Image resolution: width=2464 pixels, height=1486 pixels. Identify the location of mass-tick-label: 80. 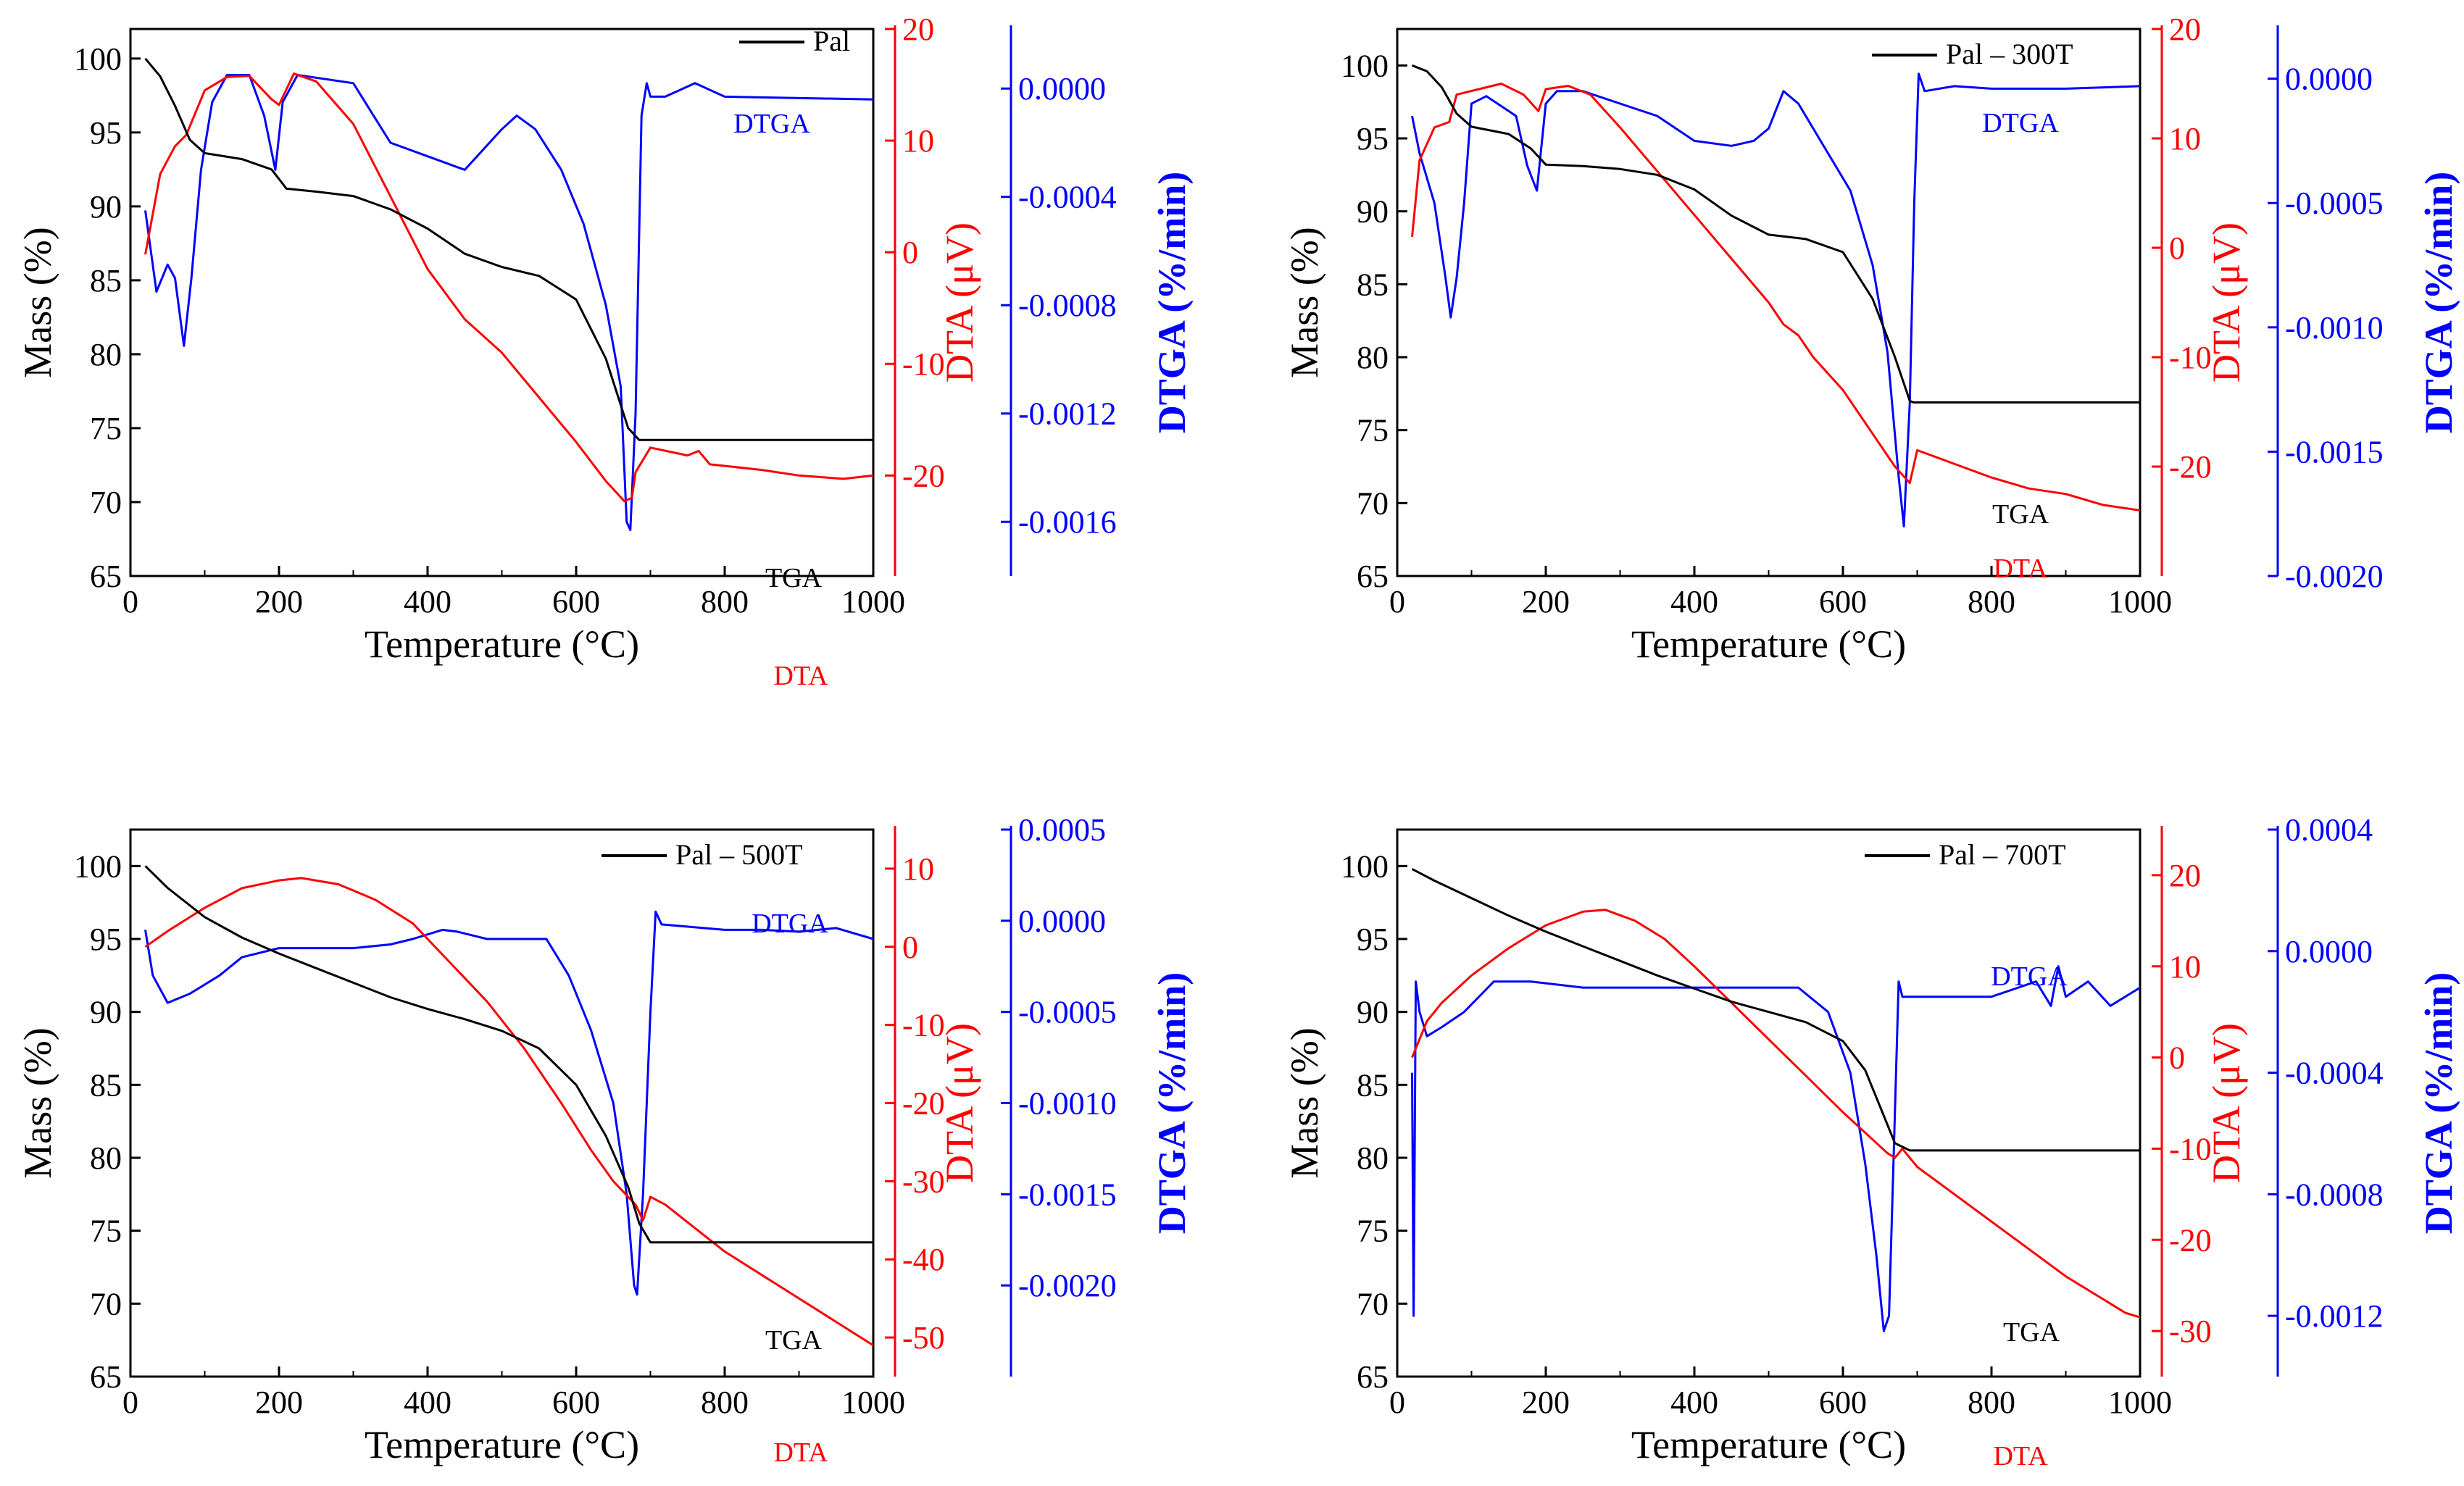
(1373, 1158).